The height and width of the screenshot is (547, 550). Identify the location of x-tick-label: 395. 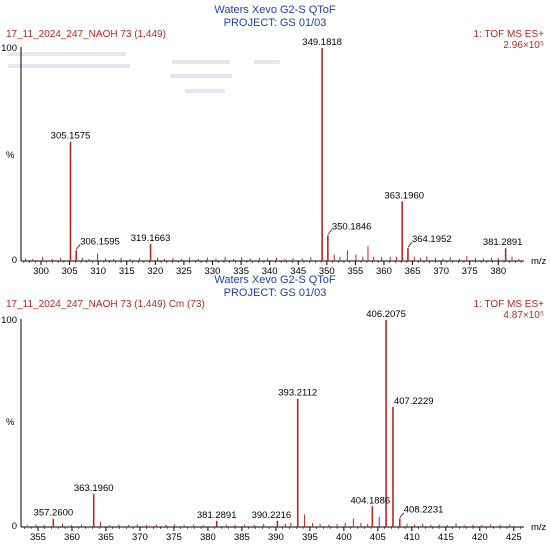
(310, 537).